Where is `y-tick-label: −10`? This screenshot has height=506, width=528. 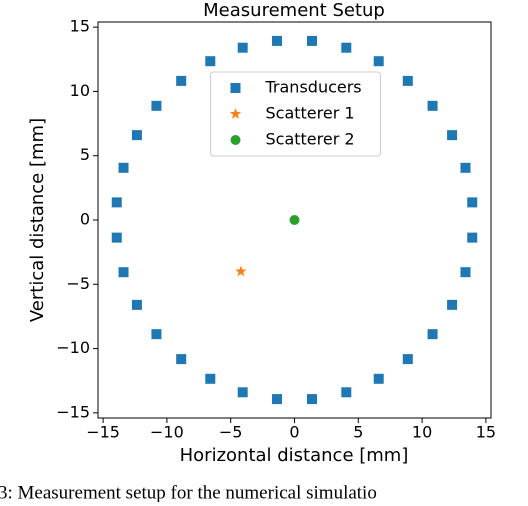 y-tick-label: −10 is located at coordinates (73, 347).